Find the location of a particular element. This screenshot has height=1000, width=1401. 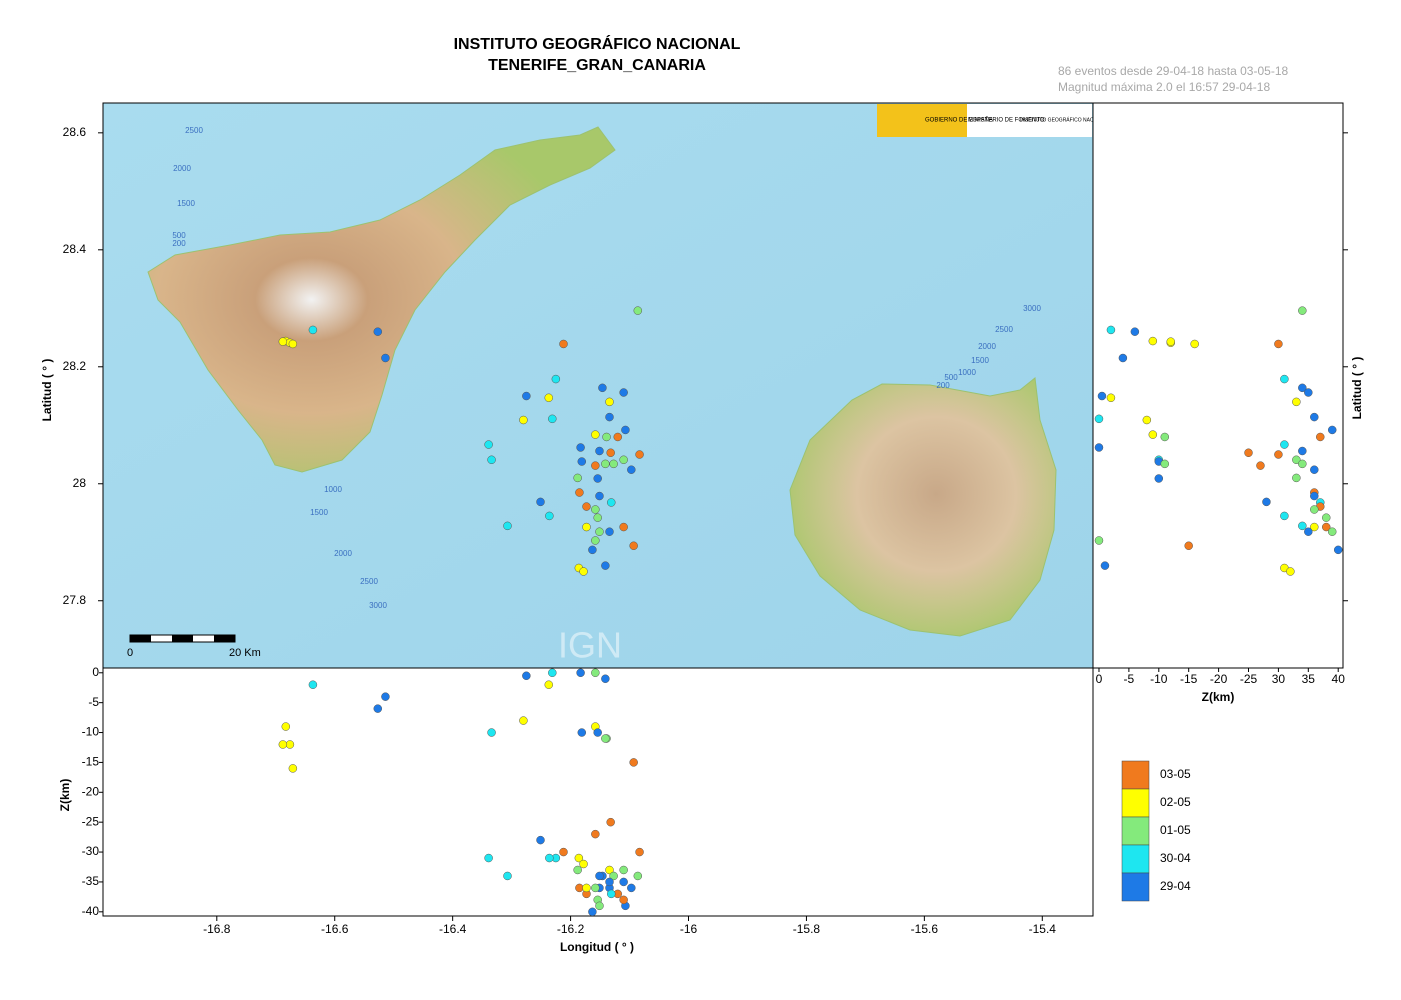

scale-label: 20 Km is located at coordinates (245, 653).